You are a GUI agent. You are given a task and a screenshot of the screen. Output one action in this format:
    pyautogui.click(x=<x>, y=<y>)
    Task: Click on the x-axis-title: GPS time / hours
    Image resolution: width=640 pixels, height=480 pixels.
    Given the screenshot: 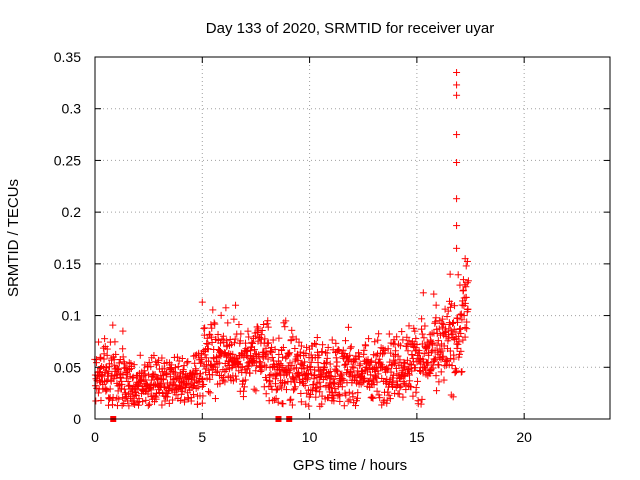 What is the action you would take?
    pyautogui.click(x=350, y=465)
    